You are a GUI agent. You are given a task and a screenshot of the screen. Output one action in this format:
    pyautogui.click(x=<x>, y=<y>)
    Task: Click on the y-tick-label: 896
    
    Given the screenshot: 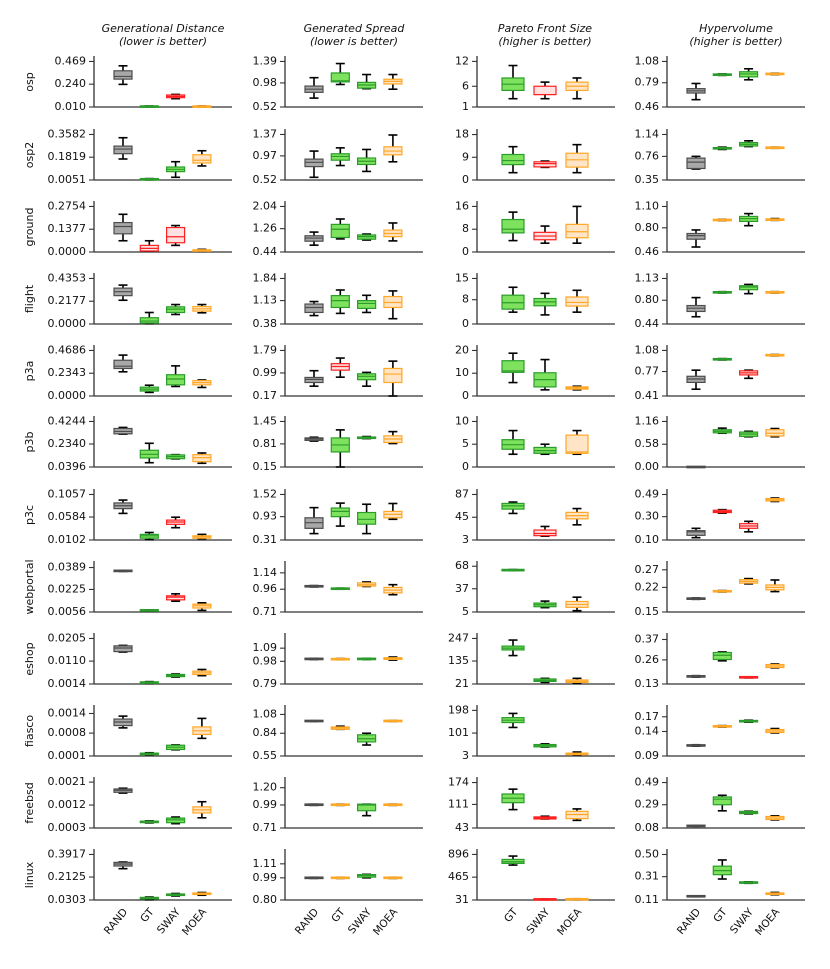 What is the action you would take?
    pyautogui.click(x=458, y=853)
    